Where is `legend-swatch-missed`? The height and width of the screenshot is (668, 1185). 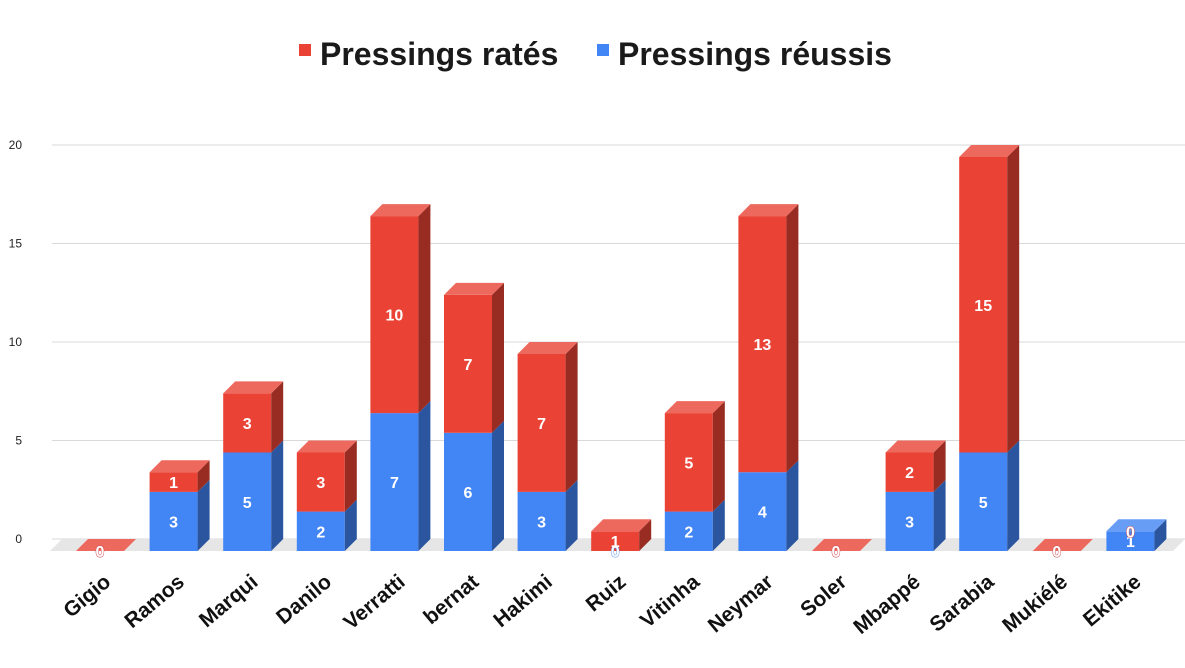
legend-swatch-missed is located at coordinates (305, 50).